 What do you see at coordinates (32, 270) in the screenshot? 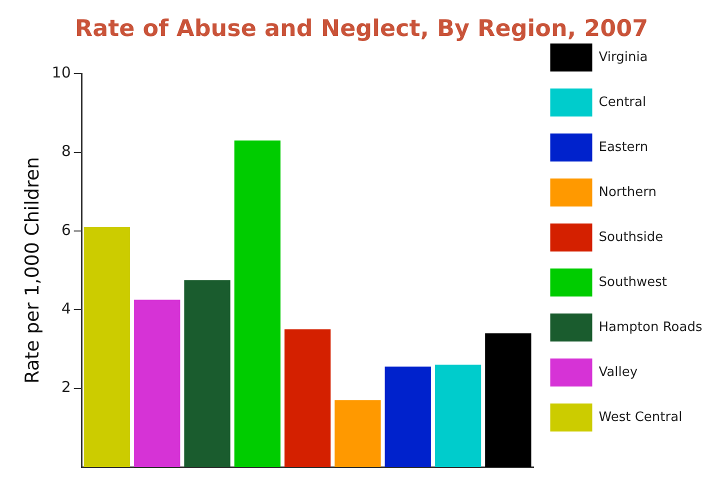
I see `y-axis-title: Rate per 1,000 Children` at bounding box center [32, 270].